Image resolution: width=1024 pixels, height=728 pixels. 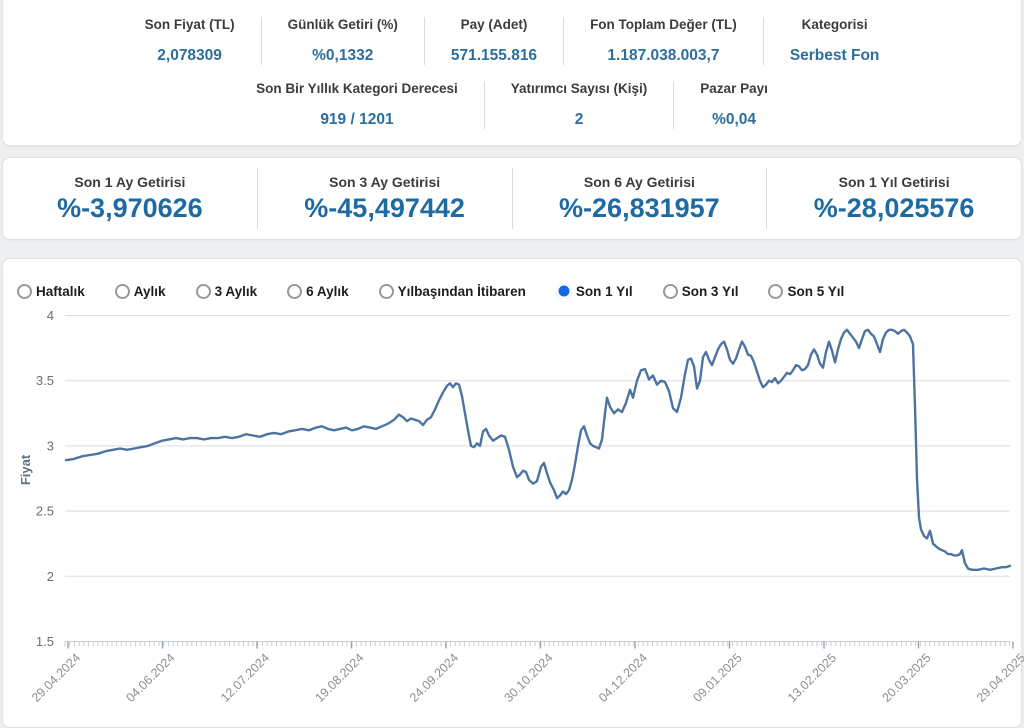 I want to click on period-option-son-1-yil: Son 1 Yıl, so click(x=594, y=291).